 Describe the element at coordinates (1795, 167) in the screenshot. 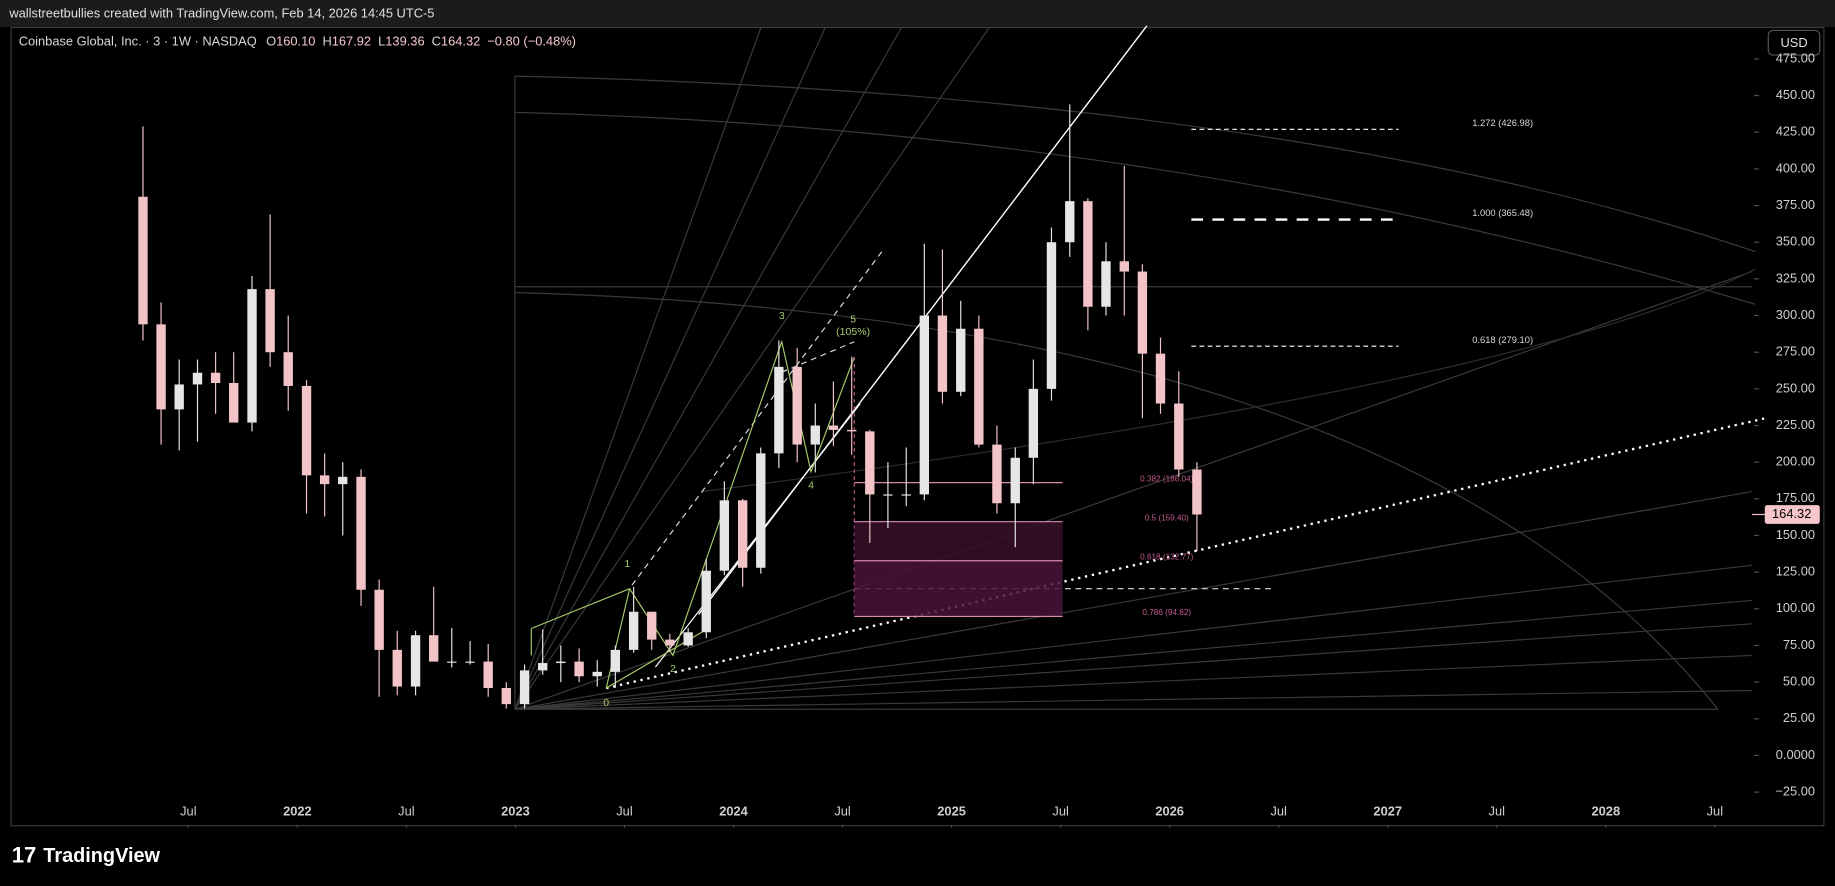

I see `y-tick-label: 400.00` at that location.